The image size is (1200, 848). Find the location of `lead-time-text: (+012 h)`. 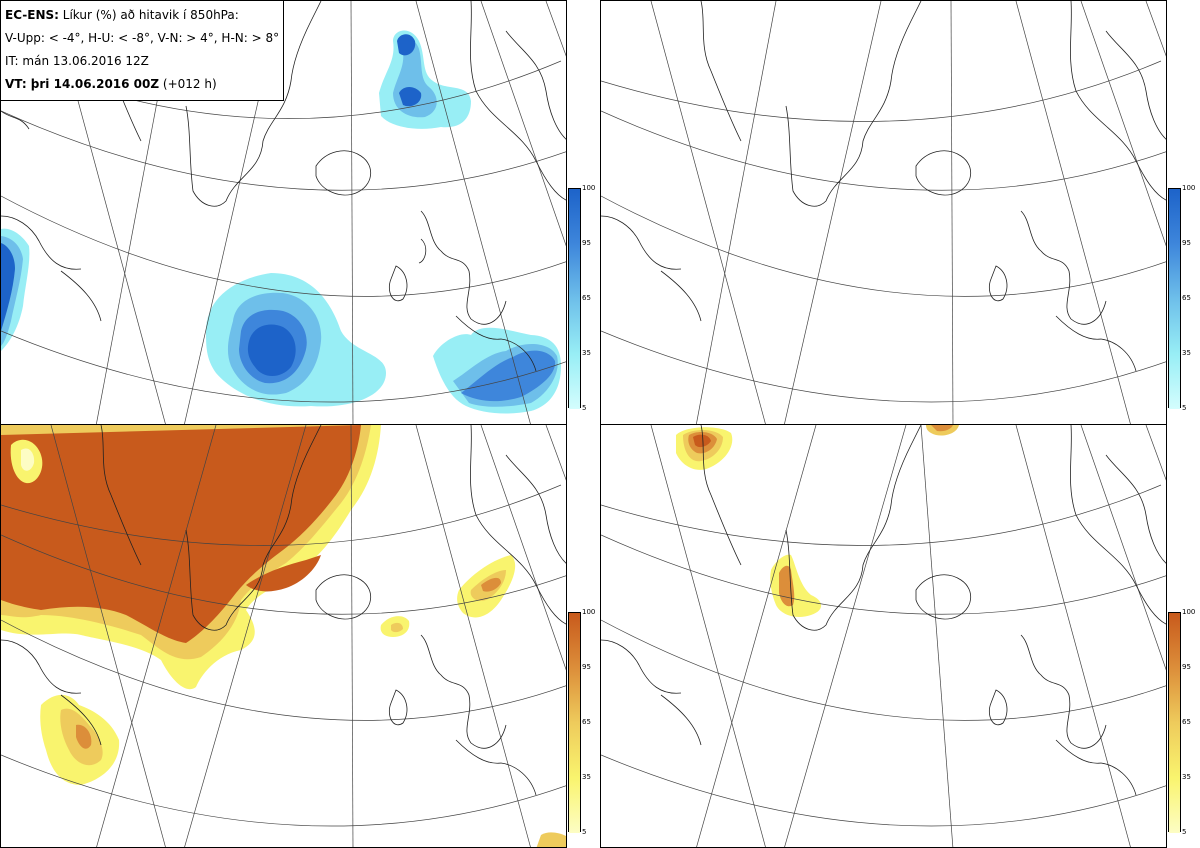

lead-time-text: (+012 h) is located at coordinates (189, 84).